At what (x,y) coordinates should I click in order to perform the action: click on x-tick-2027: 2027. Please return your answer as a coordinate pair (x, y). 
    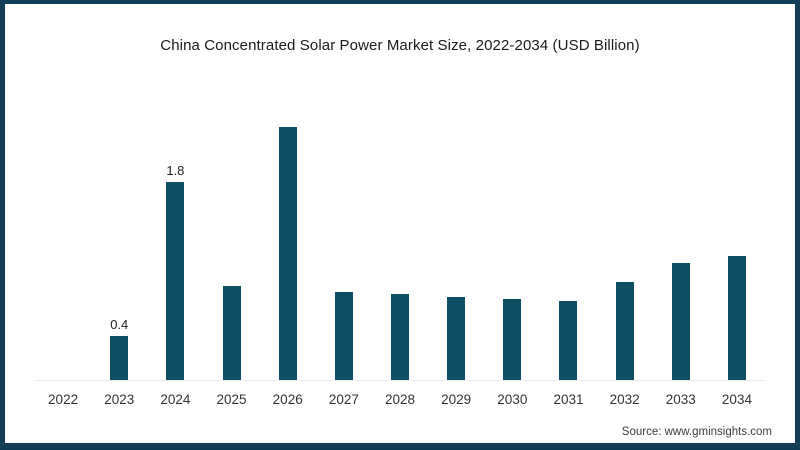
    Looking at the image, I should click on (343, 399).